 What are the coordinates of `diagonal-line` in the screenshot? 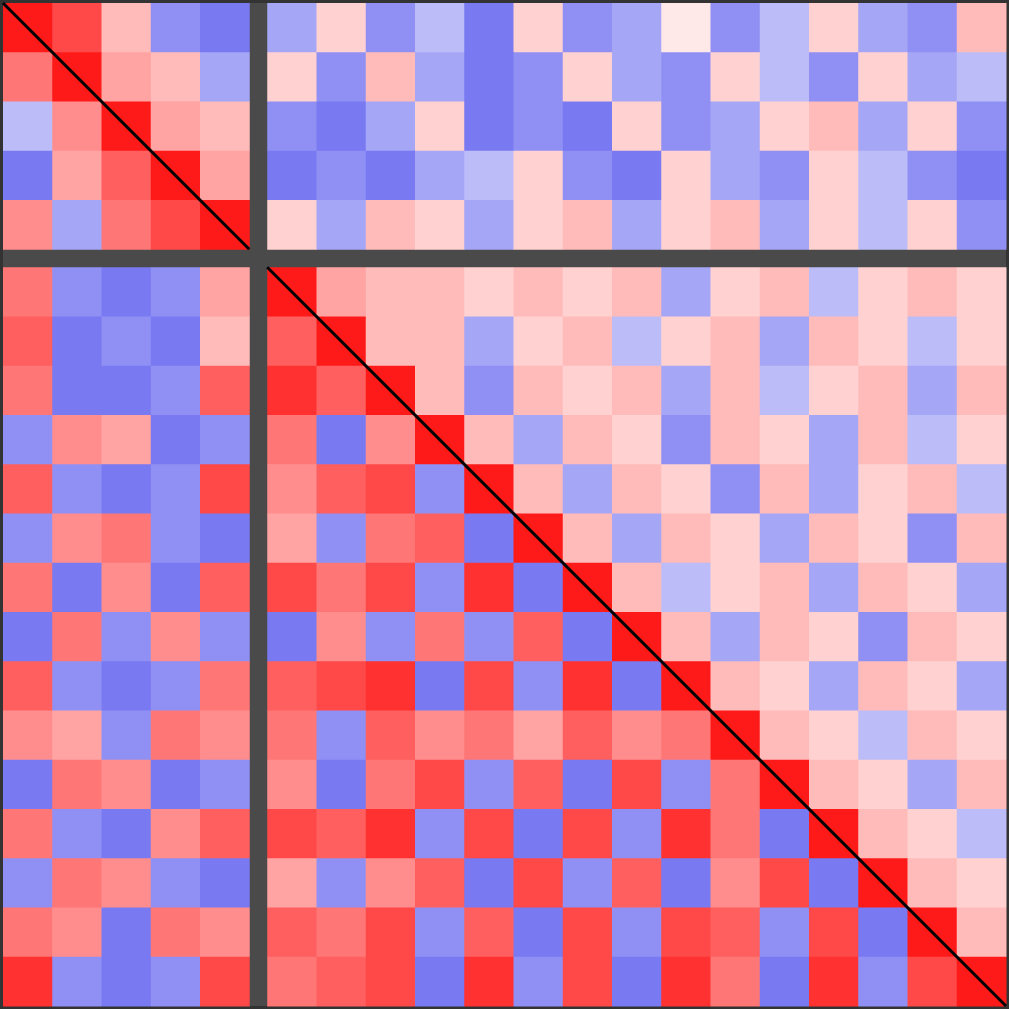 It's located at (126, 126).